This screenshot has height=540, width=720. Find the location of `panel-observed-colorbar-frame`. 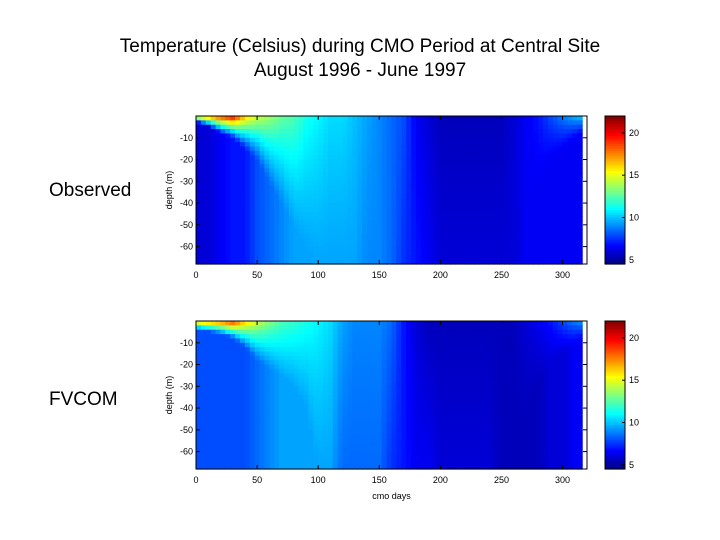

panel-observed-colorbar-frame is located at coordinates (615, 190).